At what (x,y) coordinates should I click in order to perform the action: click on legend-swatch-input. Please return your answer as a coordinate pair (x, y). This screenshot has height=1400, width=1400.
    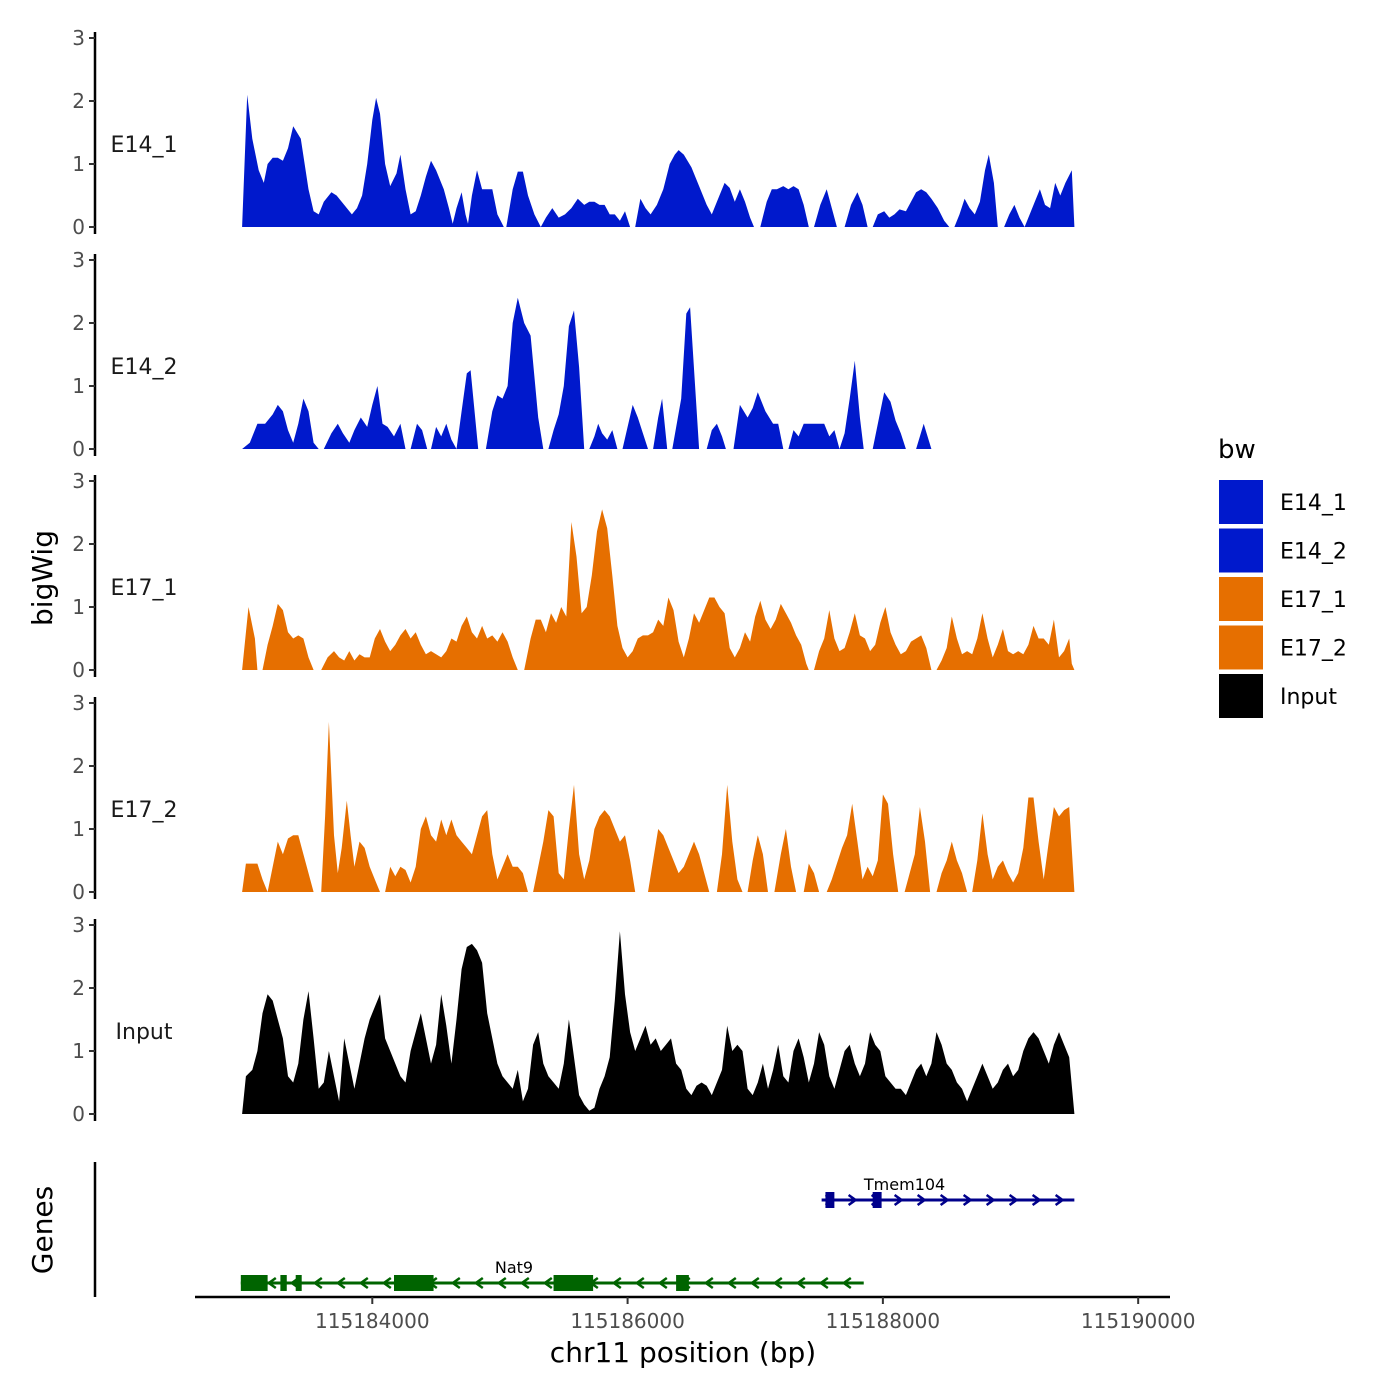
    Looking at the image, I should click on (1241, 696).